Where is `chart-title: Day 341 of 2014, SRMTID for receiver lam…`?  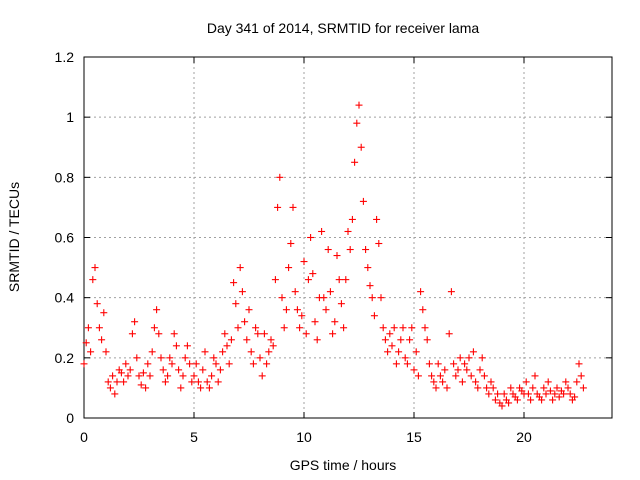 chart-title: Day 341 of 2014, SRMTID for receiver lam… is located at coordinates (343, 28).